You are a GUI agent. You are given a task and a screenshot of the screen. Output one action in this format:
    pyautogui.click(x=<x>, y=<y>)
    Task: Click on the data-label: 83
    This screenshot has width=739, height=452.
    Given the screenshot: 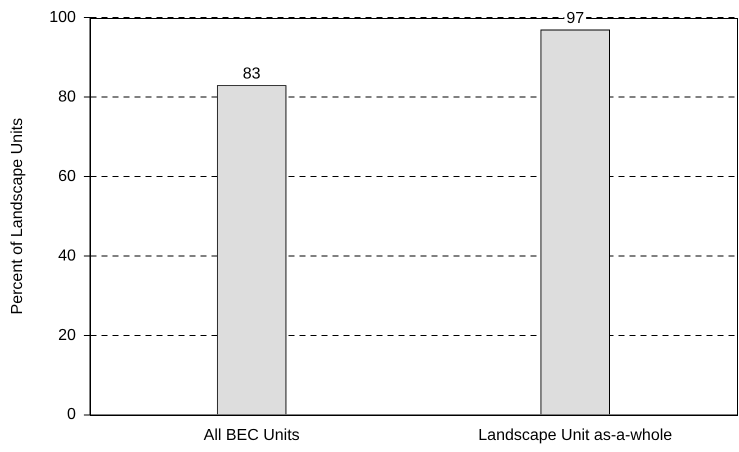 What is the action you would take?
    pyautogui.click(x=251, y=74)
    